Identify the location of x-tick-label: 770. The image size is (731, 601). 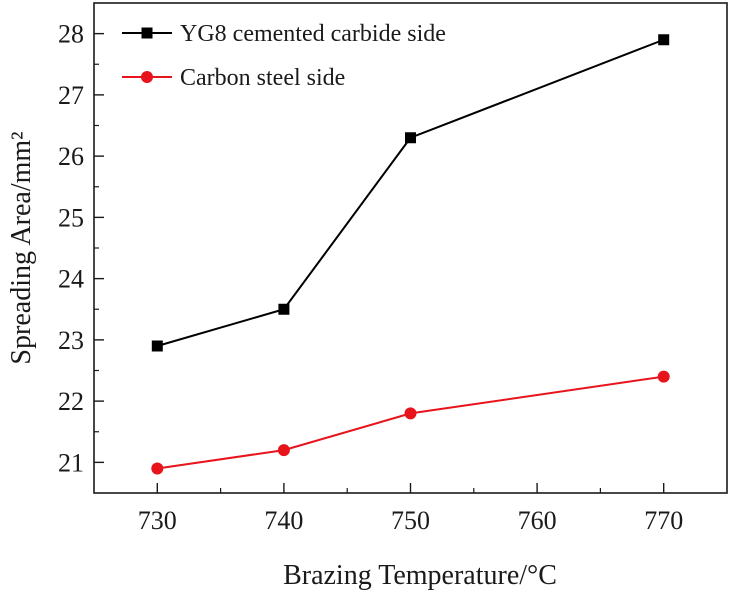
(663, 520).